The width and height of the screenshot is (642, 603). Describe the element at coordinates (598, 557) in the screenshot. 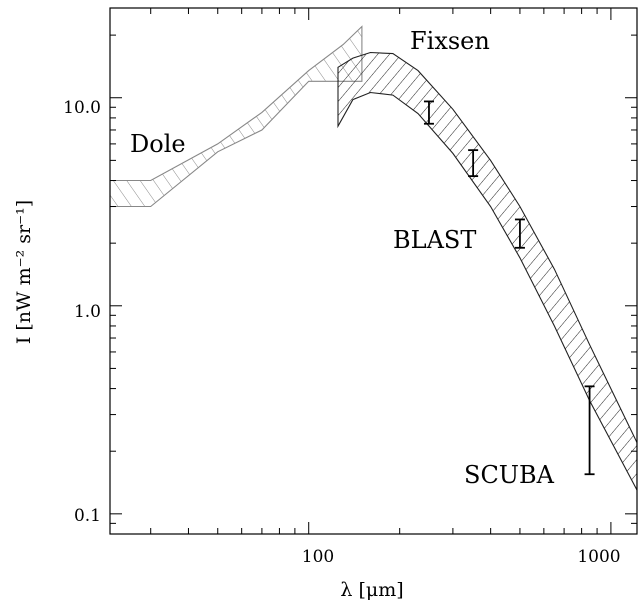

I see `x-tick-label-1: 1000` at that location.